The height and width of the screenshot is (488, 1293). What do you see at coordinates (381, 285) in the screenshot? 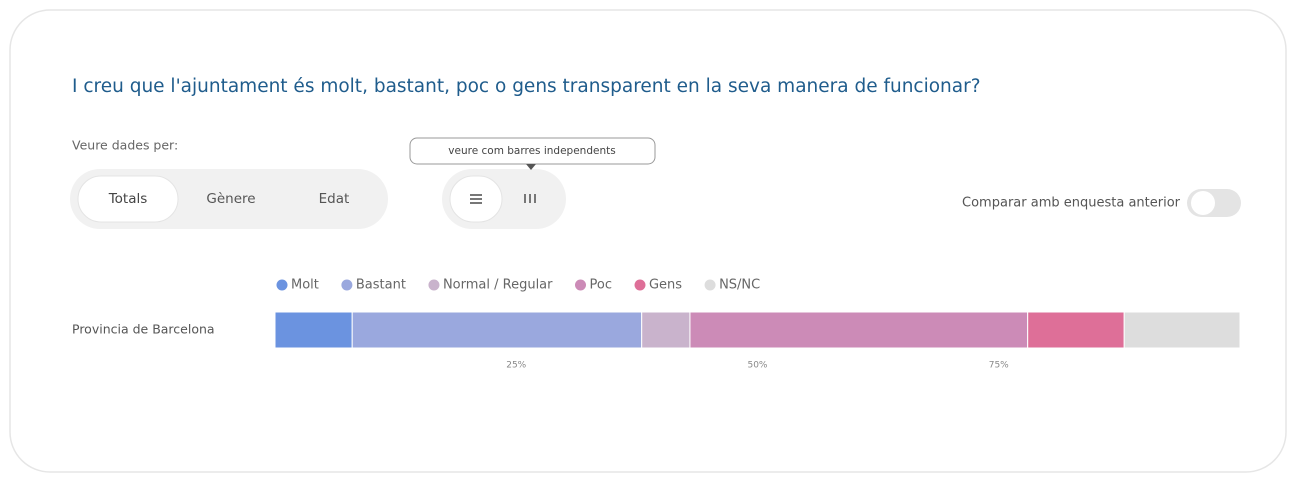
I see `legend-label: Bastant` at bounding box center [381, 285].